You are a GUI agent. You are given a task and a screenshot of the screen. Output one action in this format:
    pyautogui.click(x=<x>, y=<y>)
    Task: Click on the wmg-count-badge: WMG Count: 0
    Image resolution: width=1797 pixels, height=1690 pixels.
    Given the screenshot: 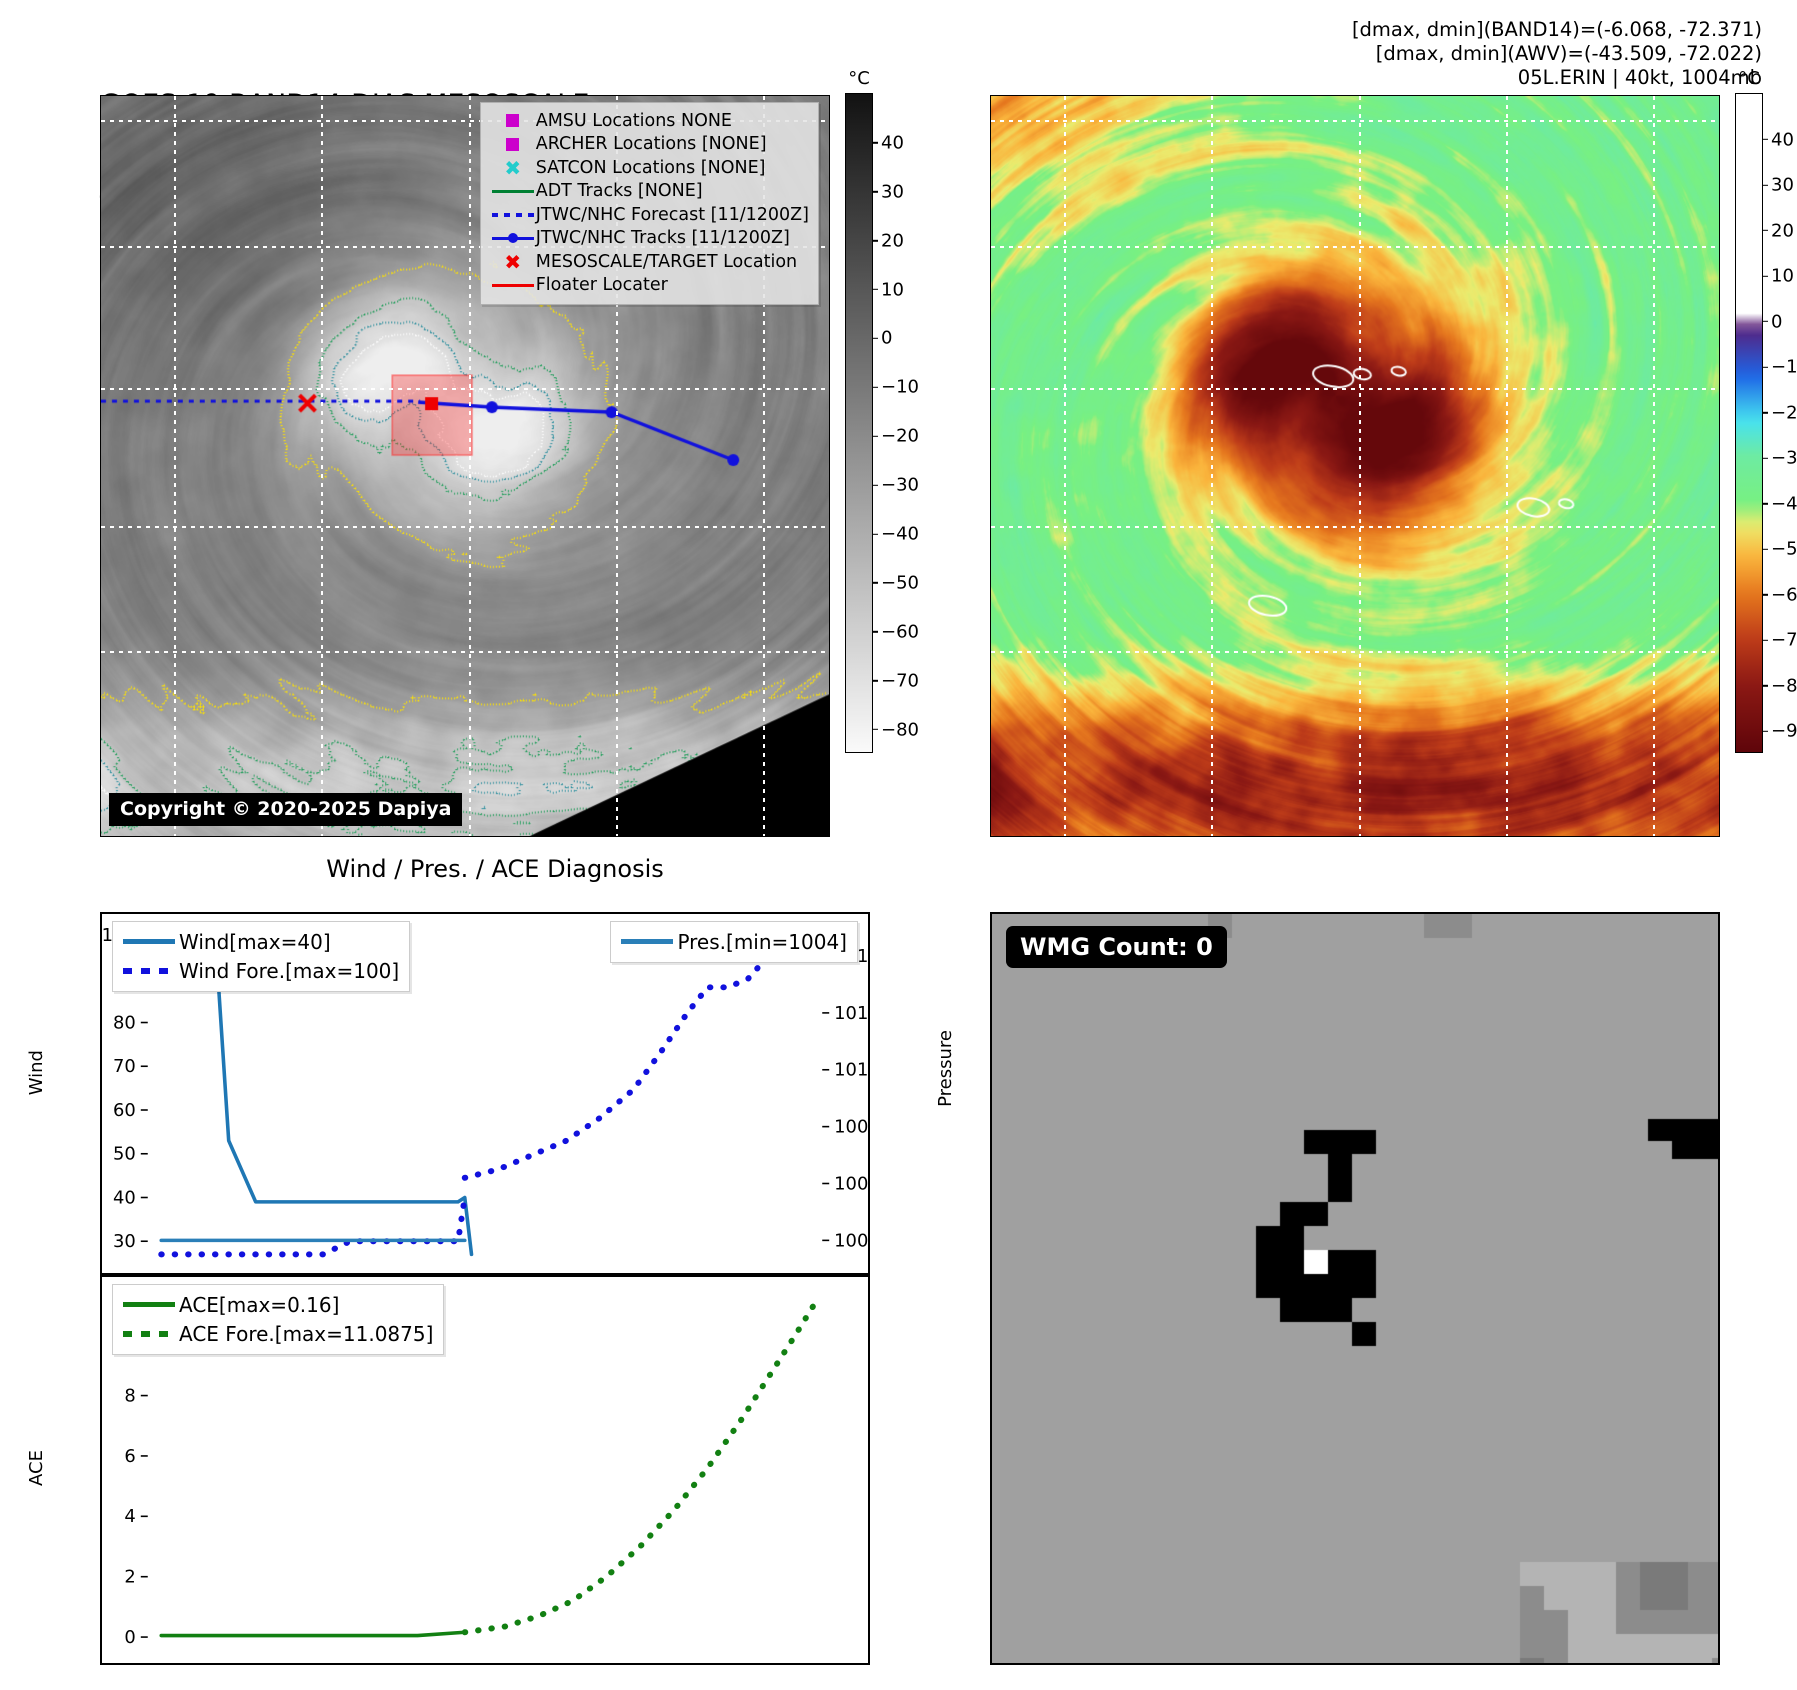 What is the action you would take?
    pyautogui.click(x=1116, y=947)
    